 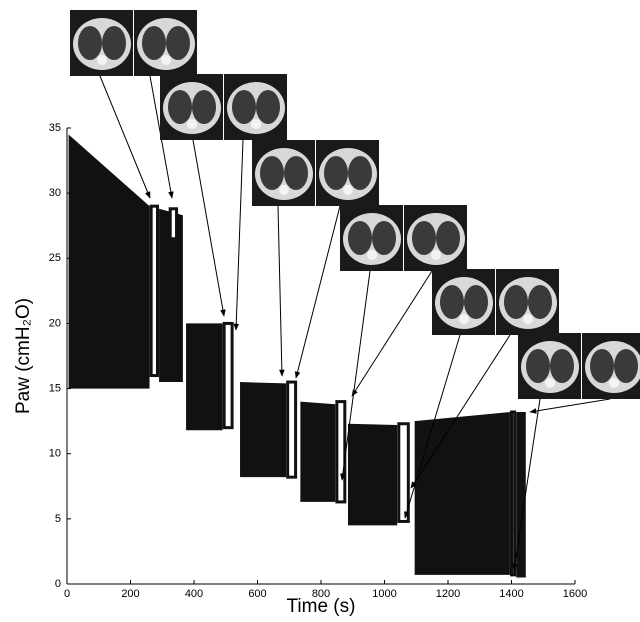 What do you see at coordinates (67, 594) in the screenshot?
I see `x-tick-label: 0` at bounding box center [67, 594].